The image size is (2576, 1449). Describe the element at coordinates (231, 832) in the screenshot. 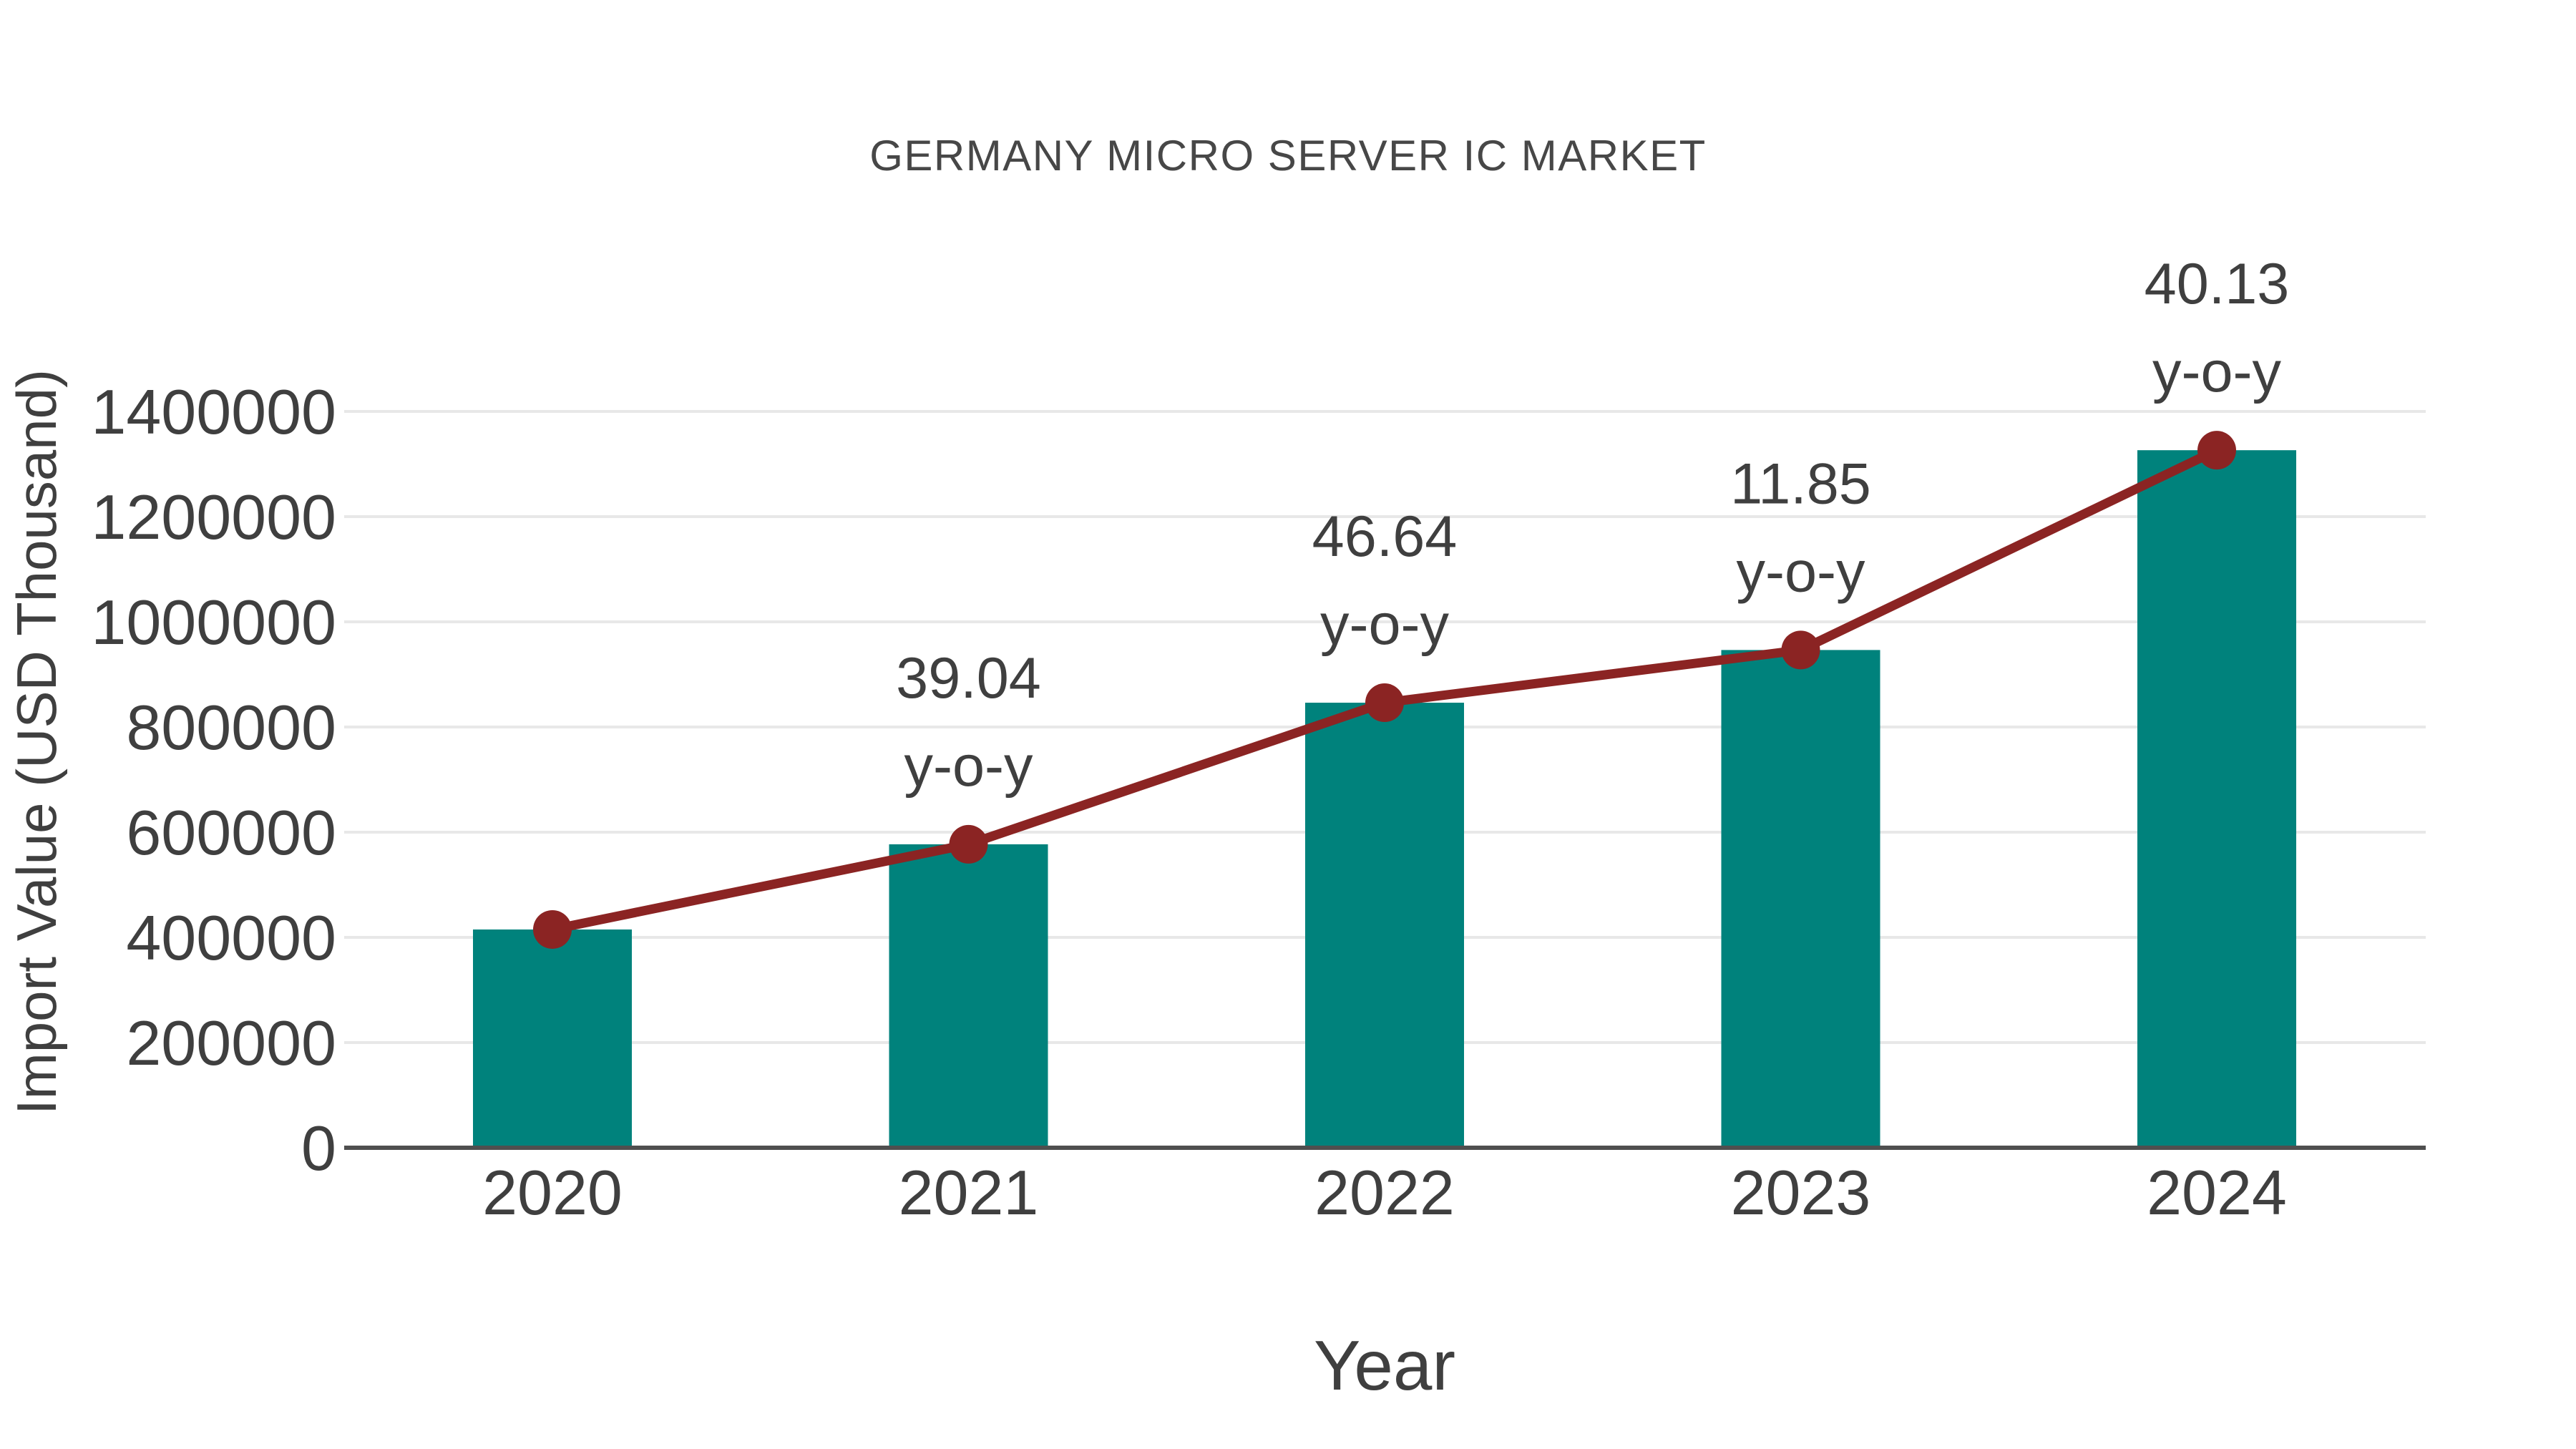

I see `y-tick-label: 600000` at that location.